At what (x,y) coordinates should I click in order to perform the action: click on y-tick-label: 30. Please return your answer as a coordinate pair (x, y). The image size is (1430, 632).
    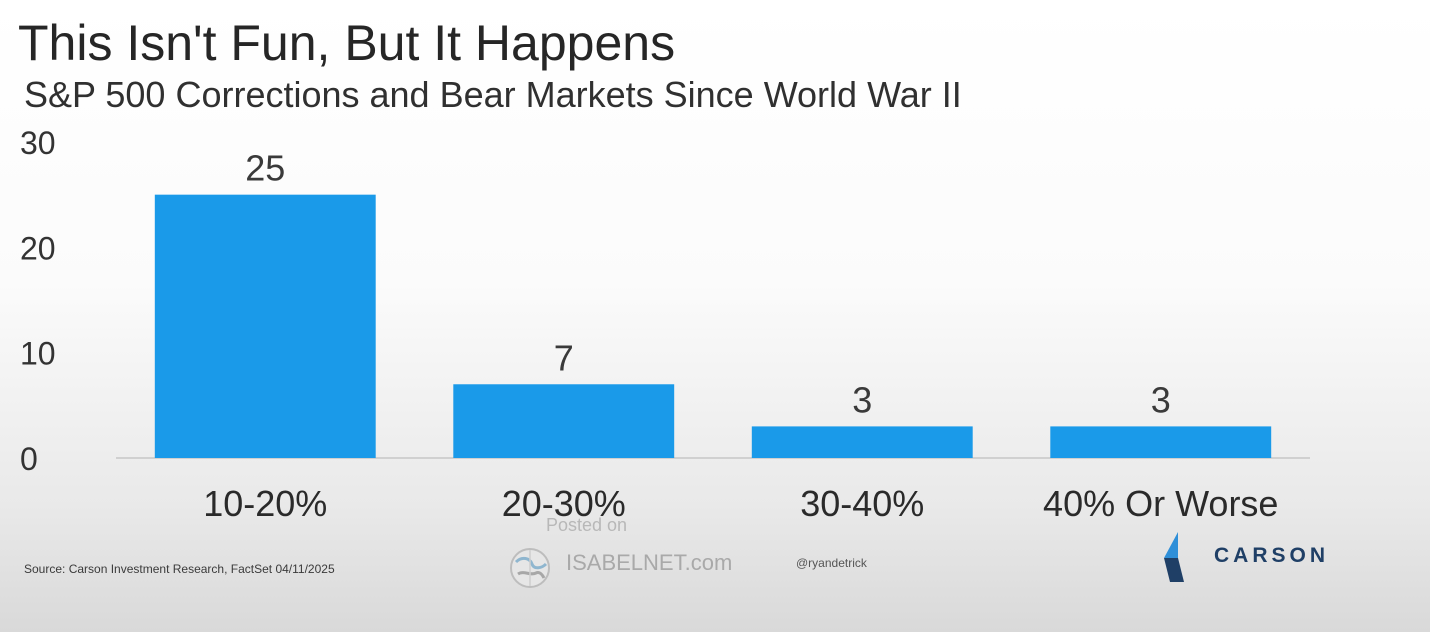
    Looking at the image, I should click on (38, 143).